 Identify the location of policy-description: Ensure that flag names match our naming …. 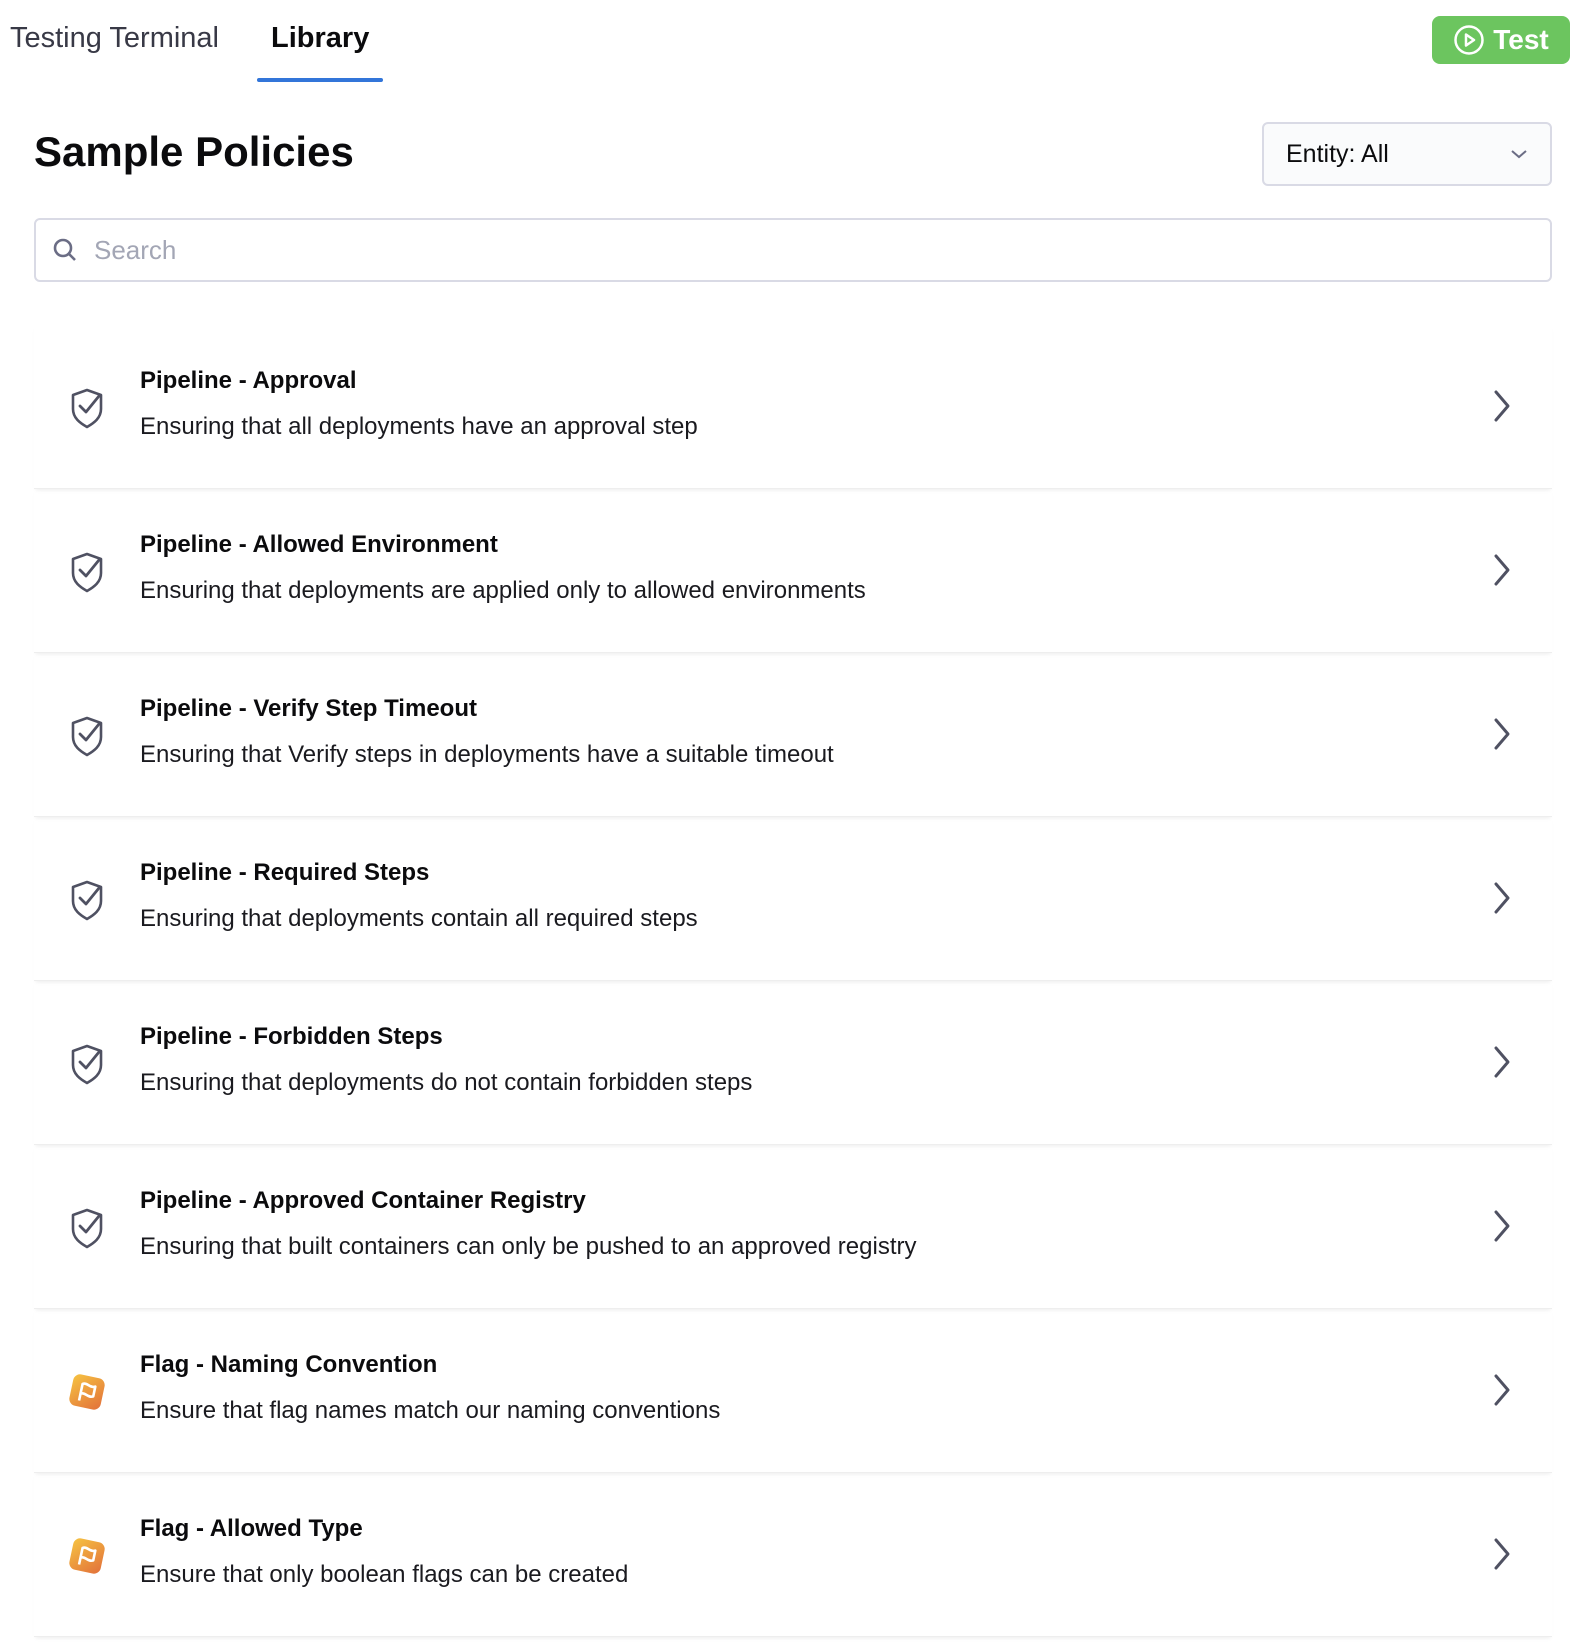
(430, 1410).